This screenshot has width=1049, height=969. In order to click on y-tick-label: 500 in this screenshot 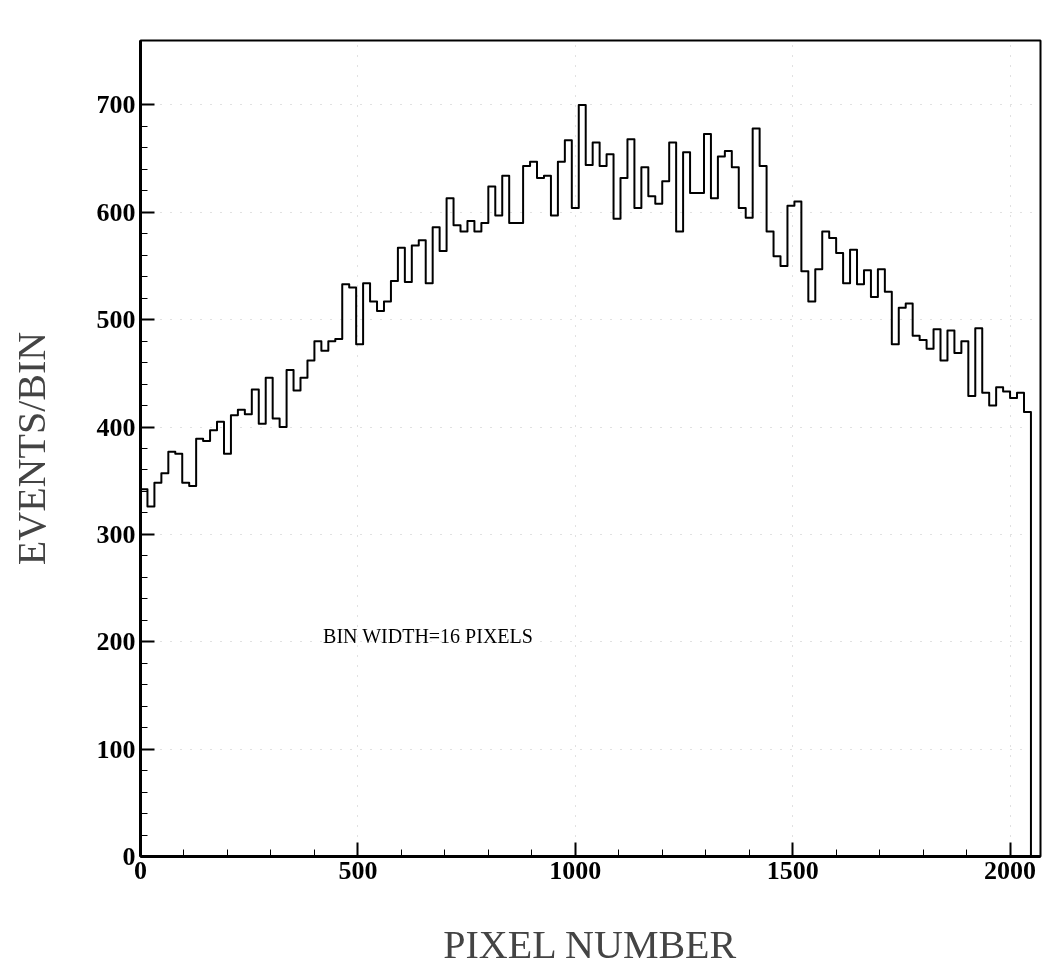, I will do `click(116, 320)`.